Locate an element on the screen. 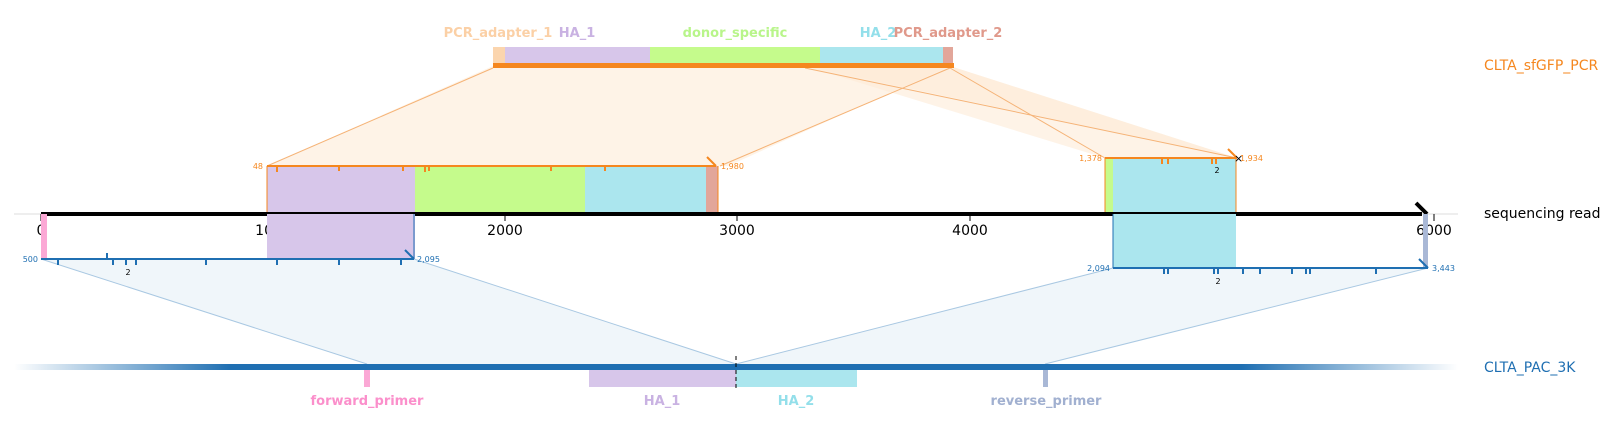 Image resolution: width=1610 pixels, height=434 pixels. pac-label-forward-primer: forward_primer is located at coordinates (368, 401).